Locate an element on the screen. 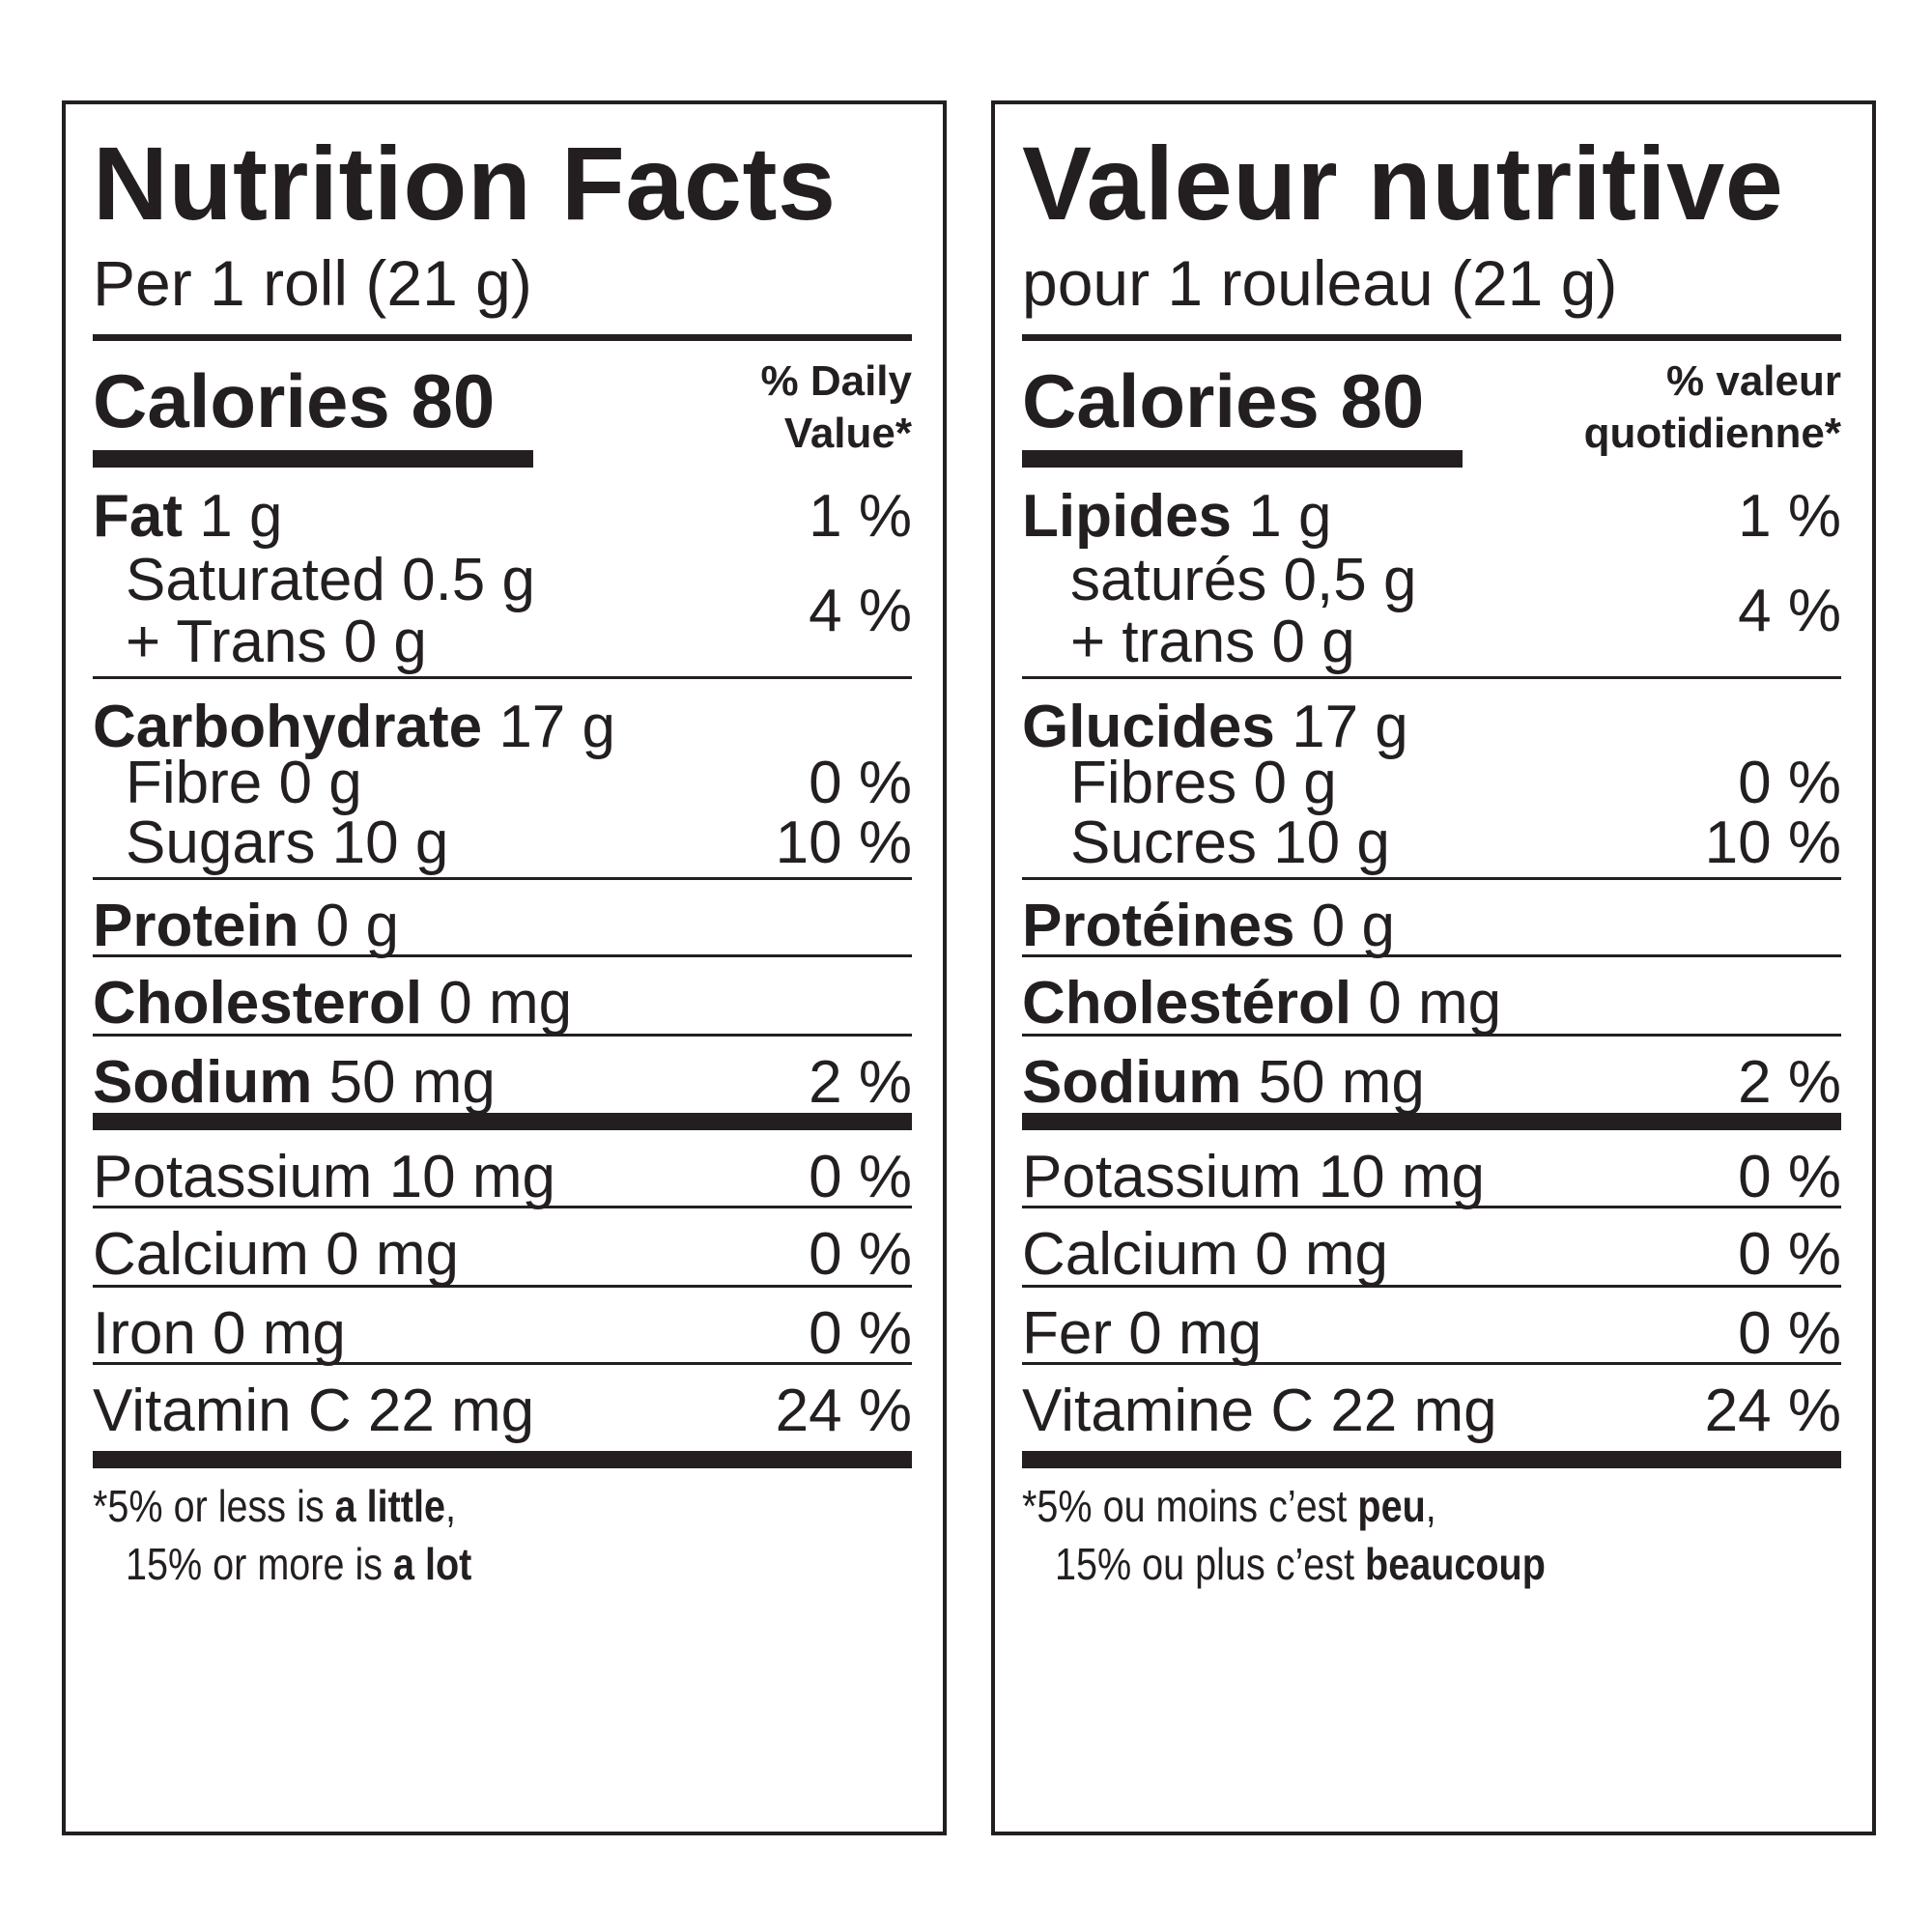 This screenshot has width=1932, height=1932. fat-row: Fat 1 g is located at coordinates (188, 516).